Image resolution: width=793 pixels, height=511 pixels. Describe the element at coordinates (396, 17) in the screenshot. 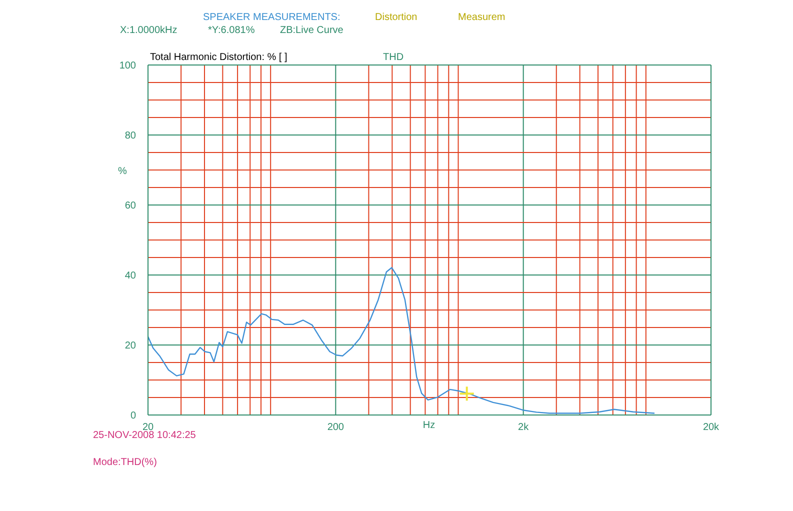

I see `text: Distortion` at that location.